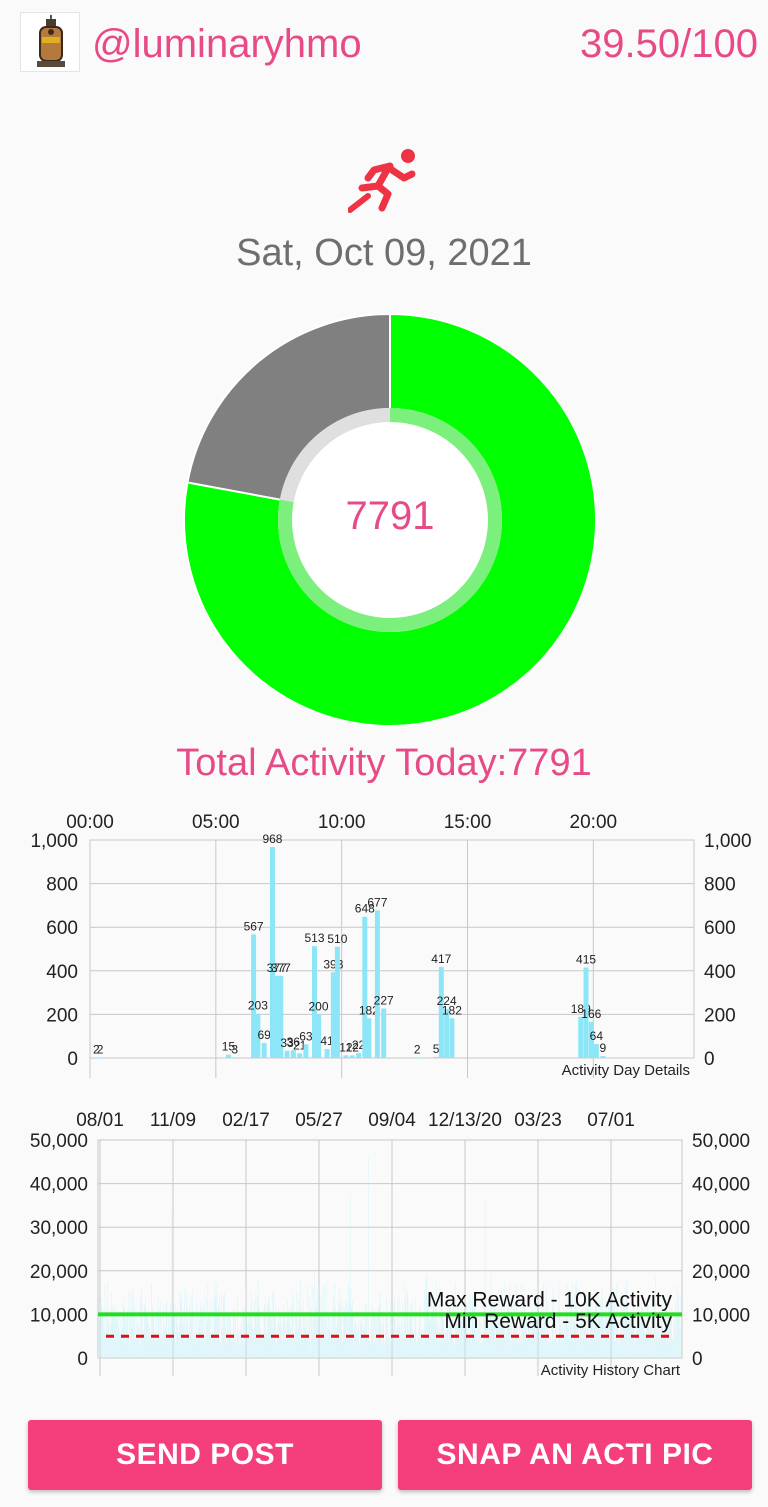  Describe the element at coordinates (346, 1047) in the screenshot. I see `day-bar-label: 12` at that location.